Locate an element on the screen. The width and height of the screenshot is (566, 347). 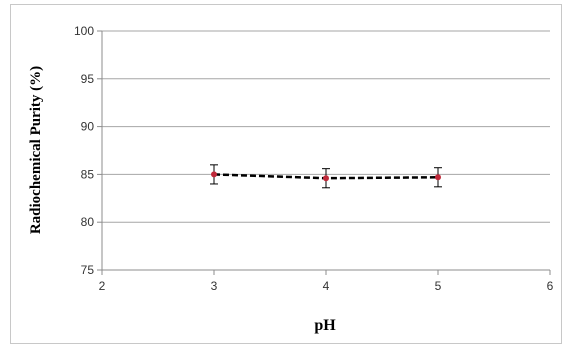
x-tick-label: 4 is located at coordinates (326, 286).